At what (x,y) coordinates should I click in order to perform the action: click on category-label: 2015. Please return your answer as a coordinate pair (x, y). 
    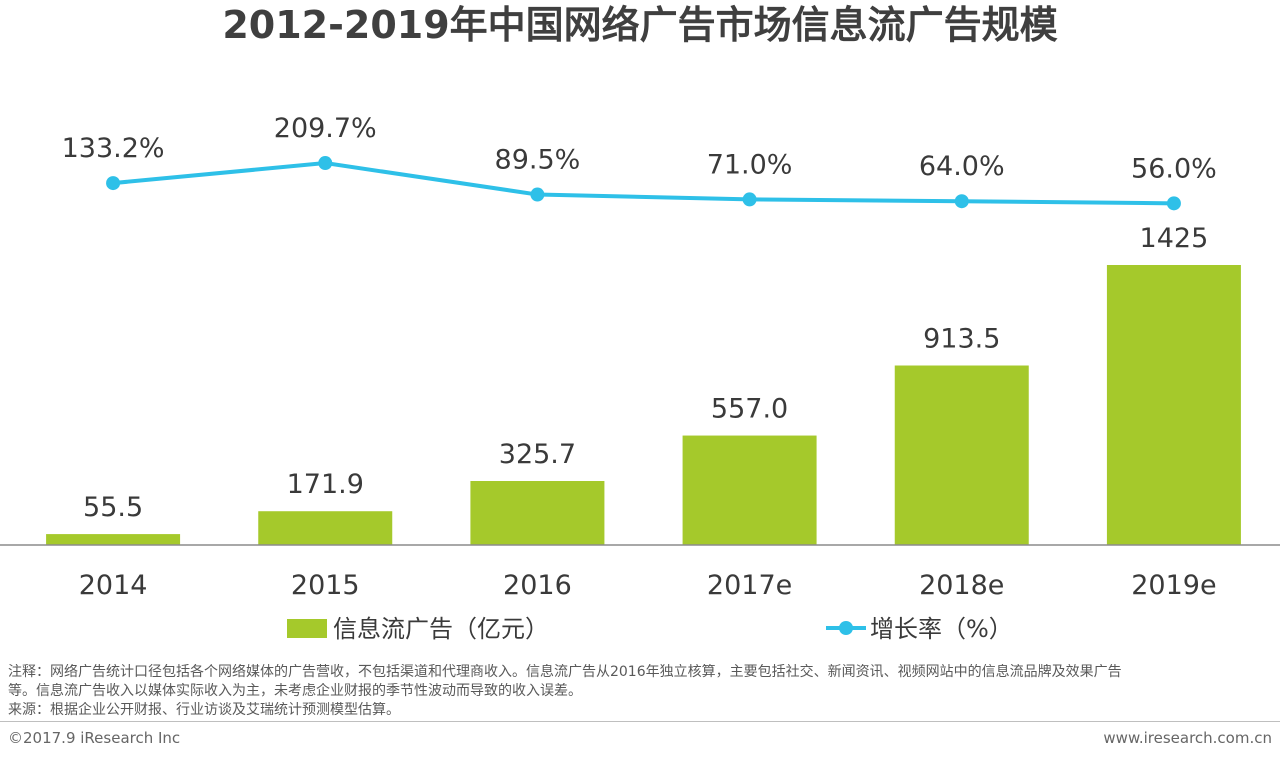
    Looking at the image, I should click on (325, 585).